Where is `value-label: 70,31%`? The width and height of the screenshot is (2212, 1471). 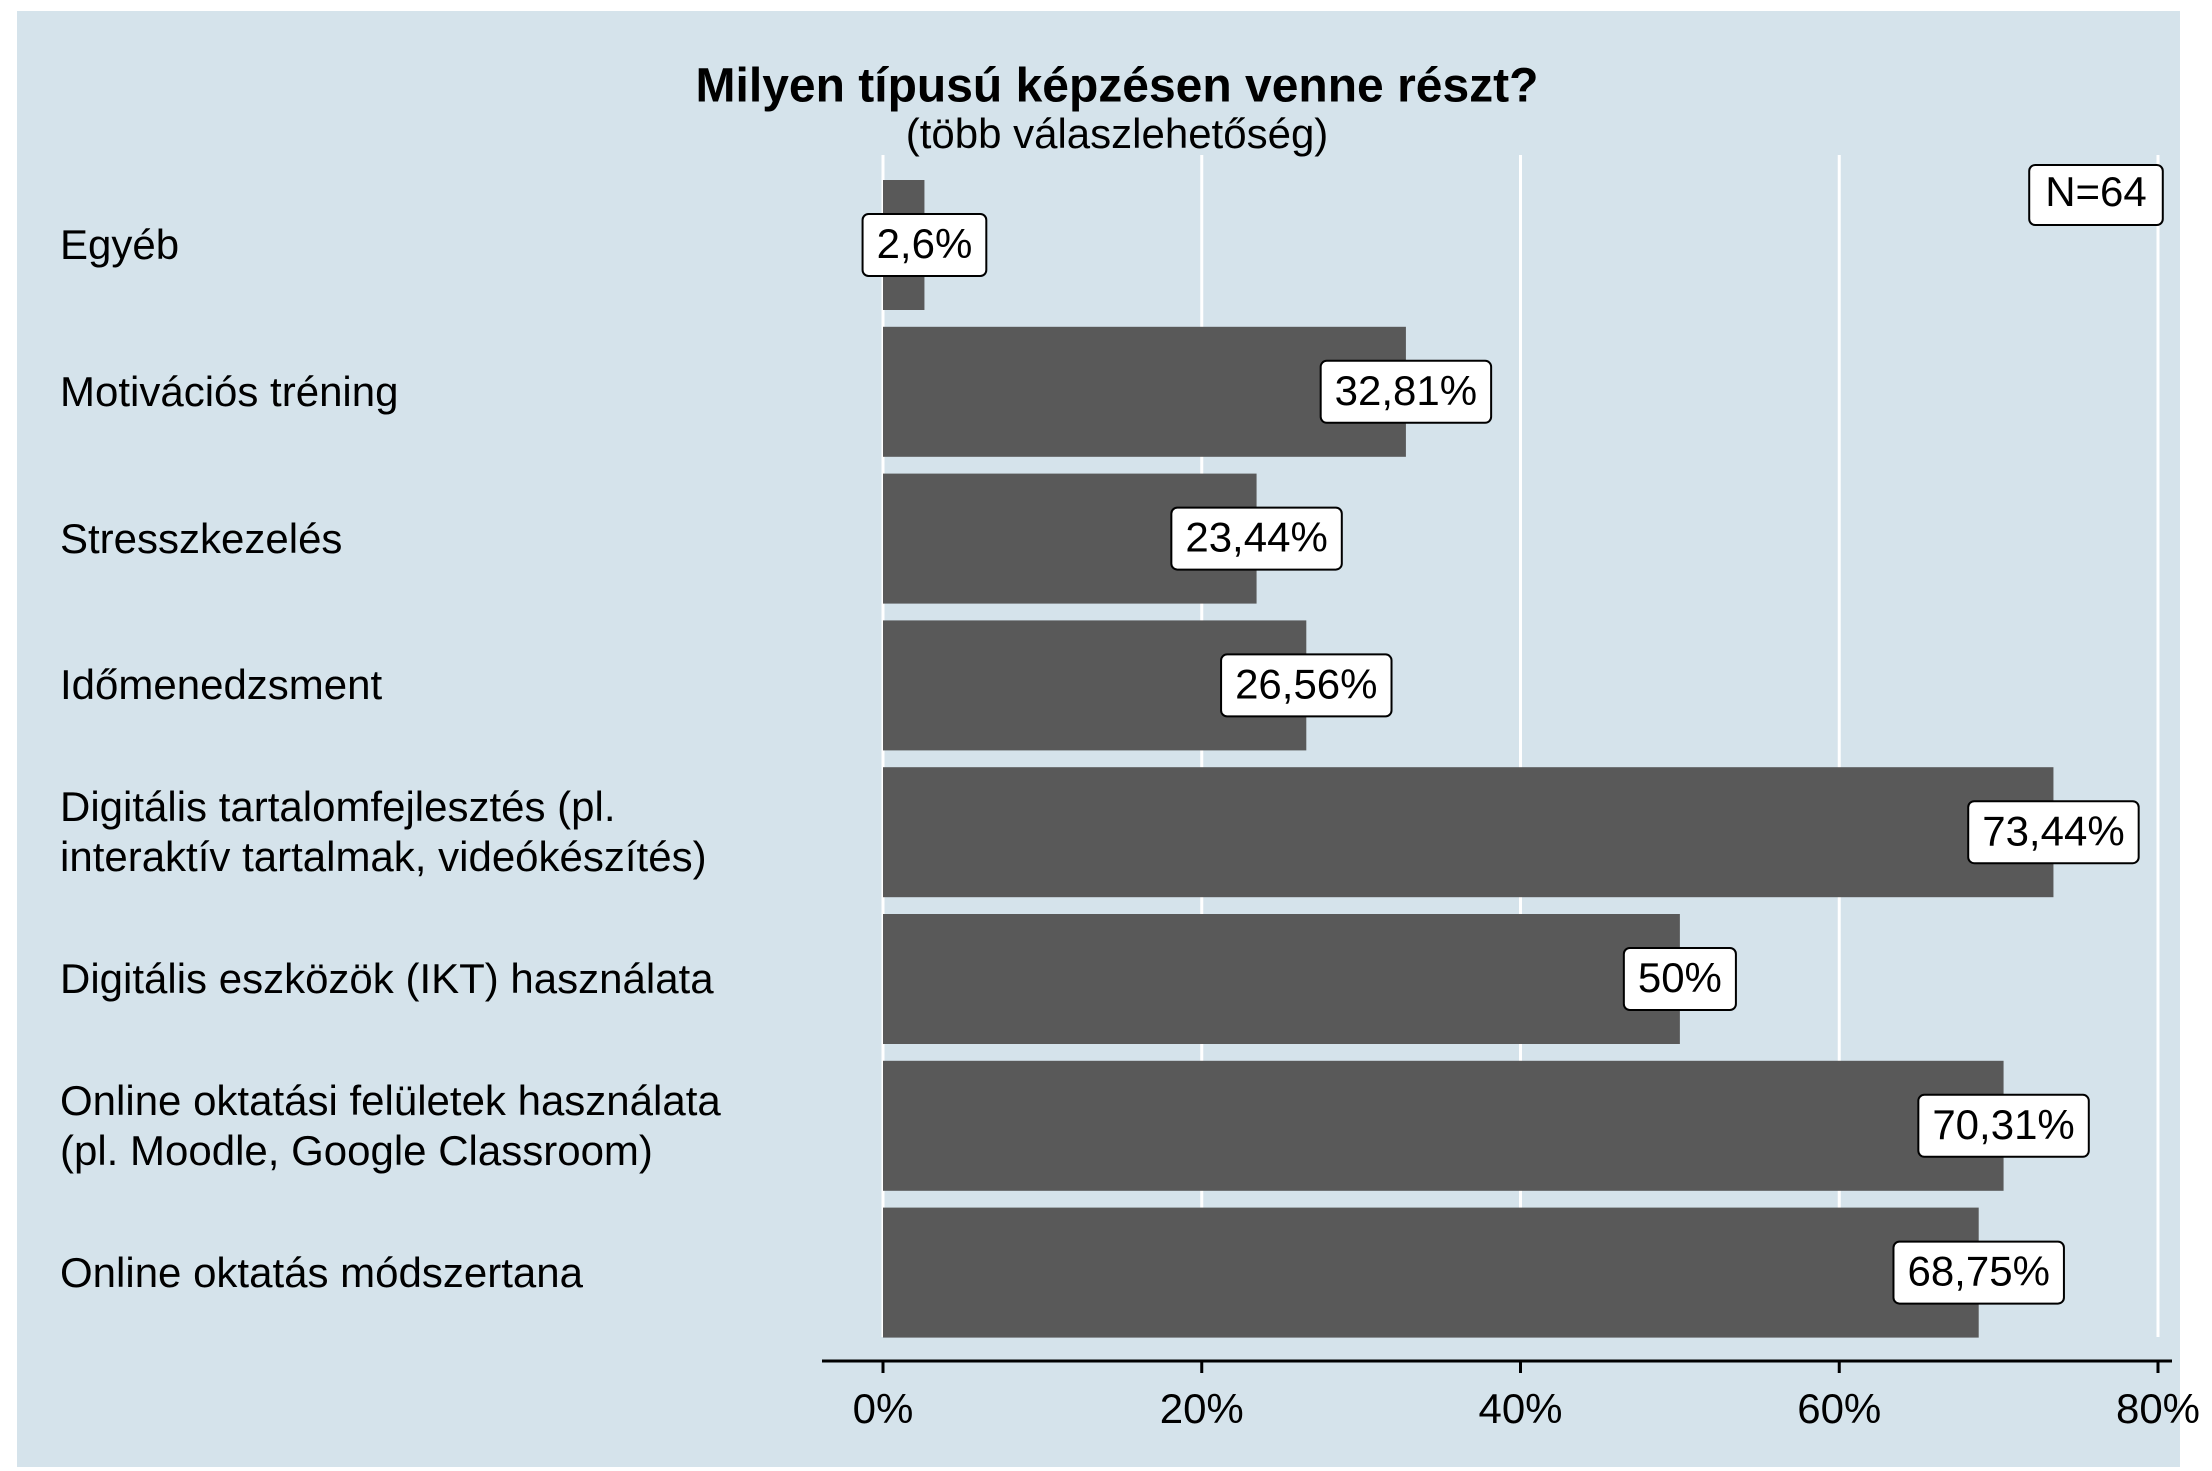 value-label: 70,31% is located at coordinates (2003, 1124).